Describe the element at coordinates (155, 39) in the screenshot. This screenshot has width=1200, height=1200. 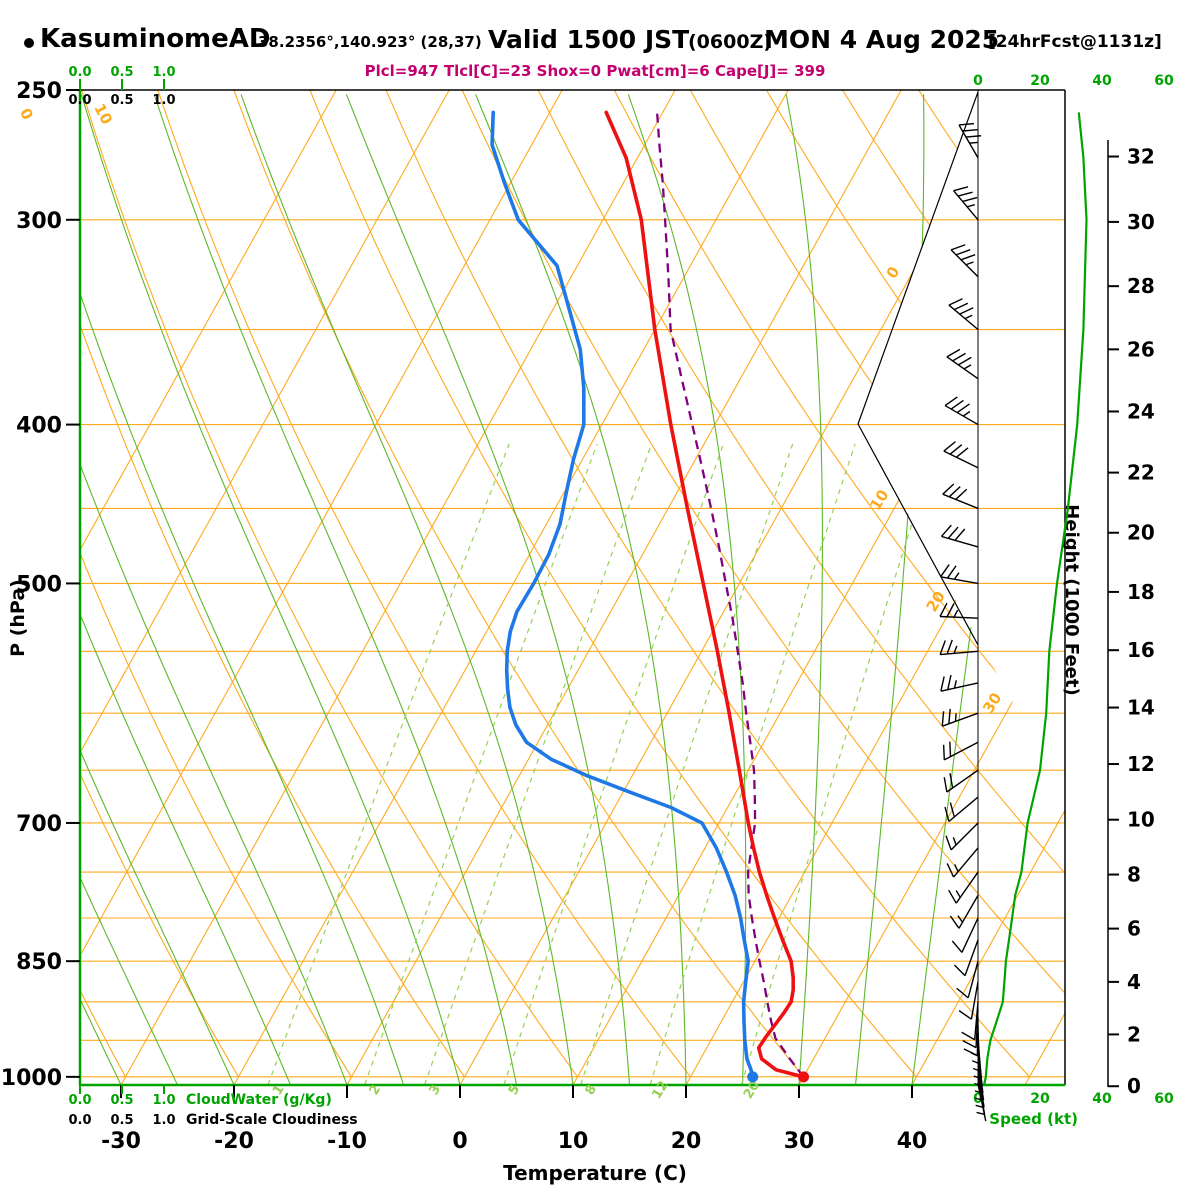
I see `station-name: KasuminomeAD` at that location.